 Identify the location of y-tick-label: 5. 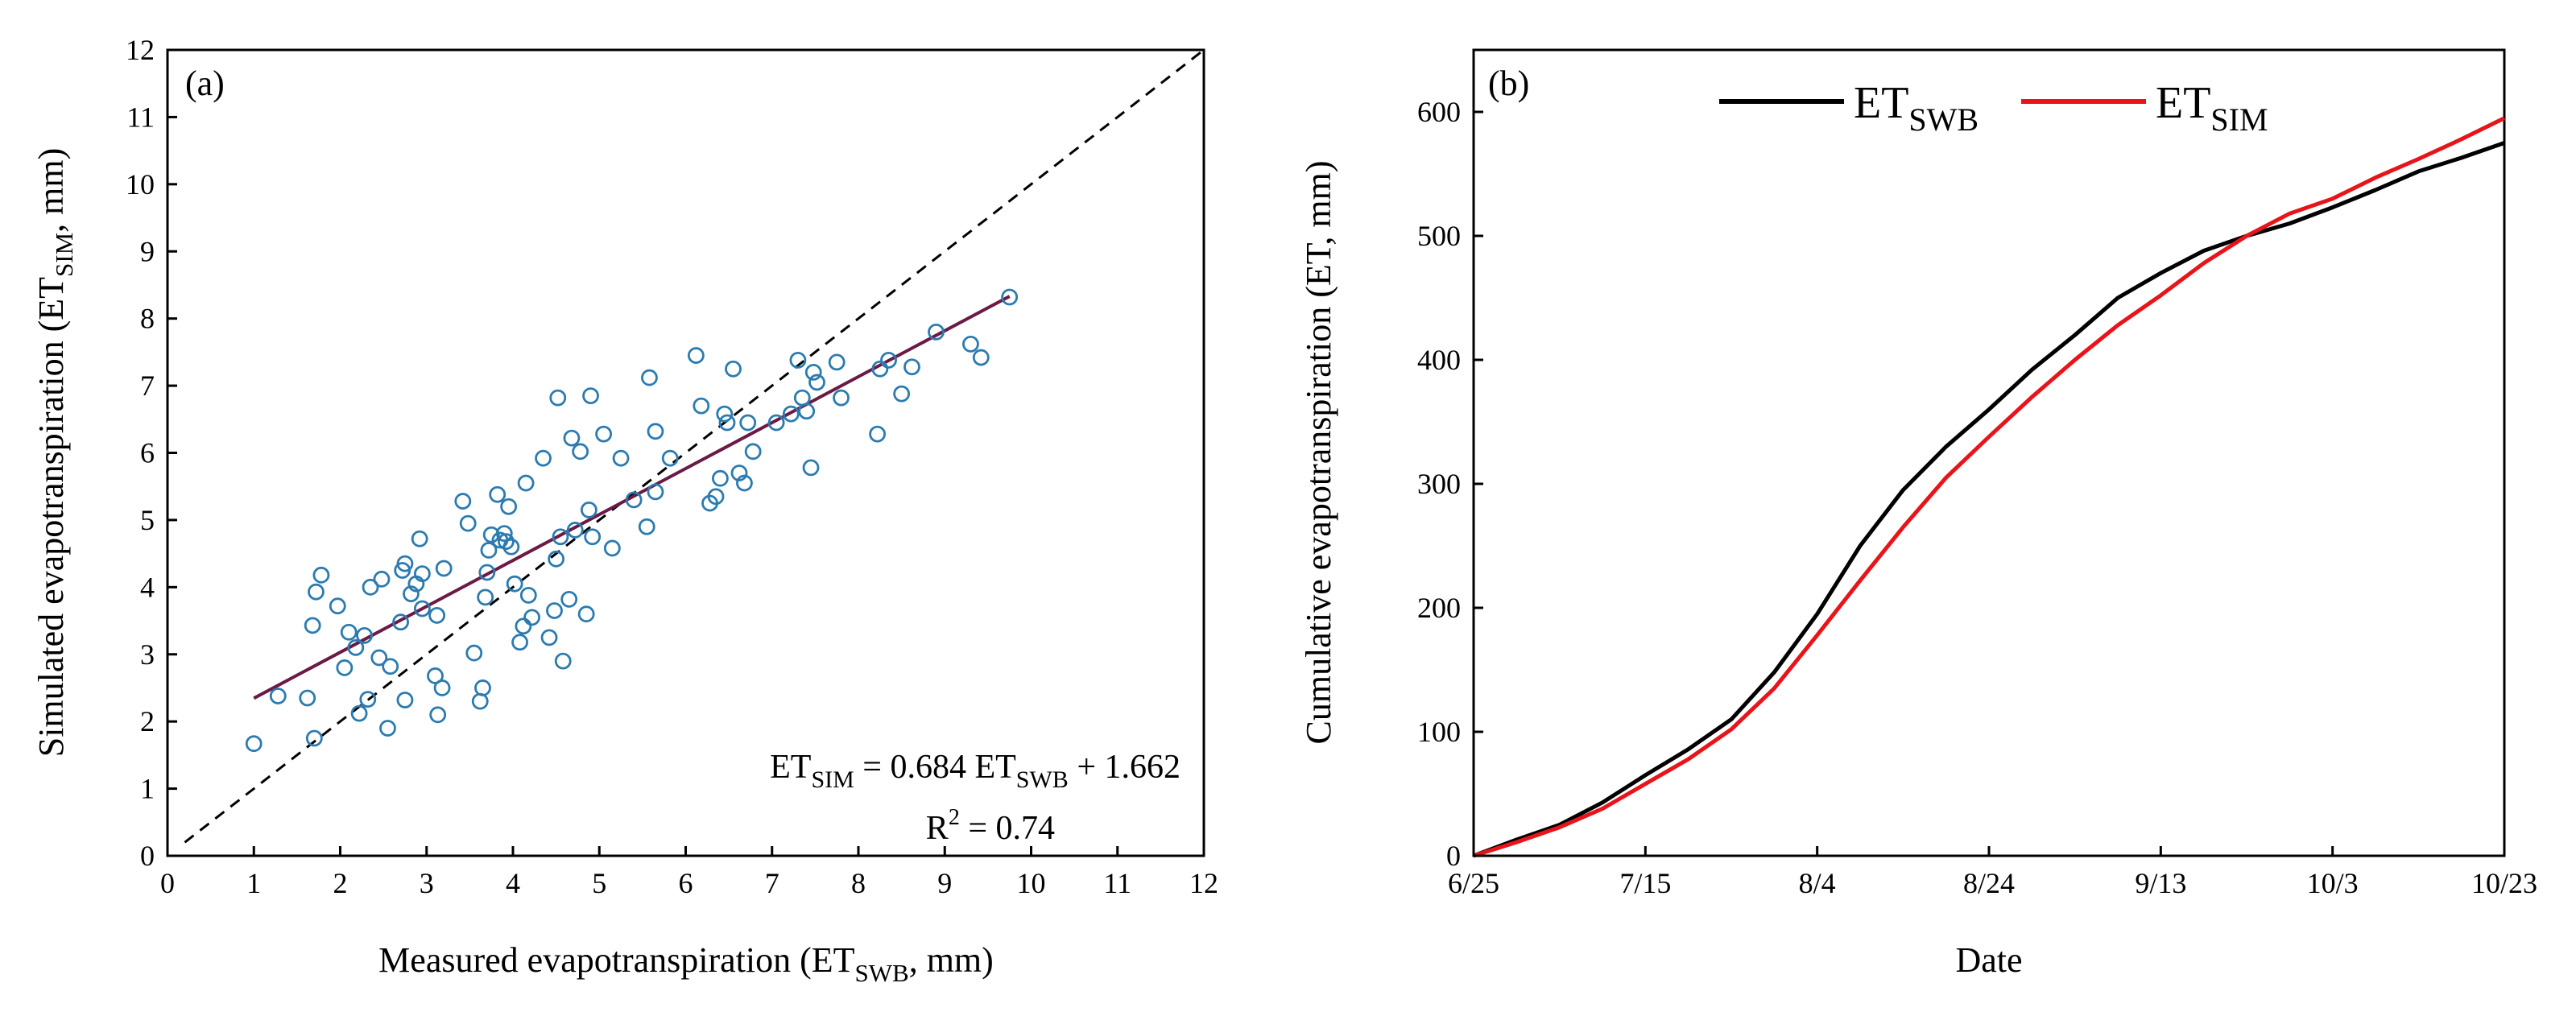
(148, 520).